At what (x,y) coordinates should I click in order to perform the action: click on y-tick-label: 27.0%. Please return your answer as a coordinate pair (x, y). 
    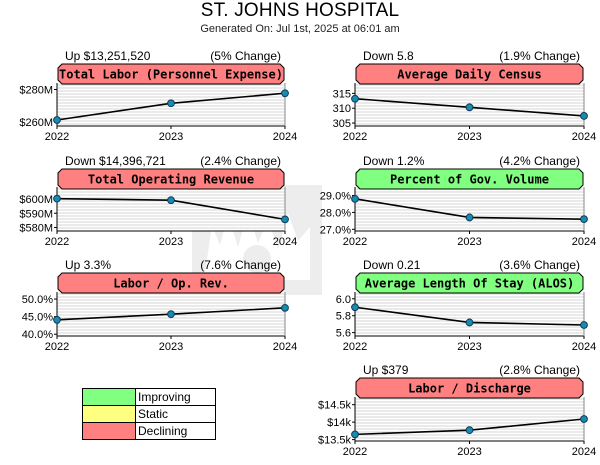
    Looking at the image, I should click on (335, 230).